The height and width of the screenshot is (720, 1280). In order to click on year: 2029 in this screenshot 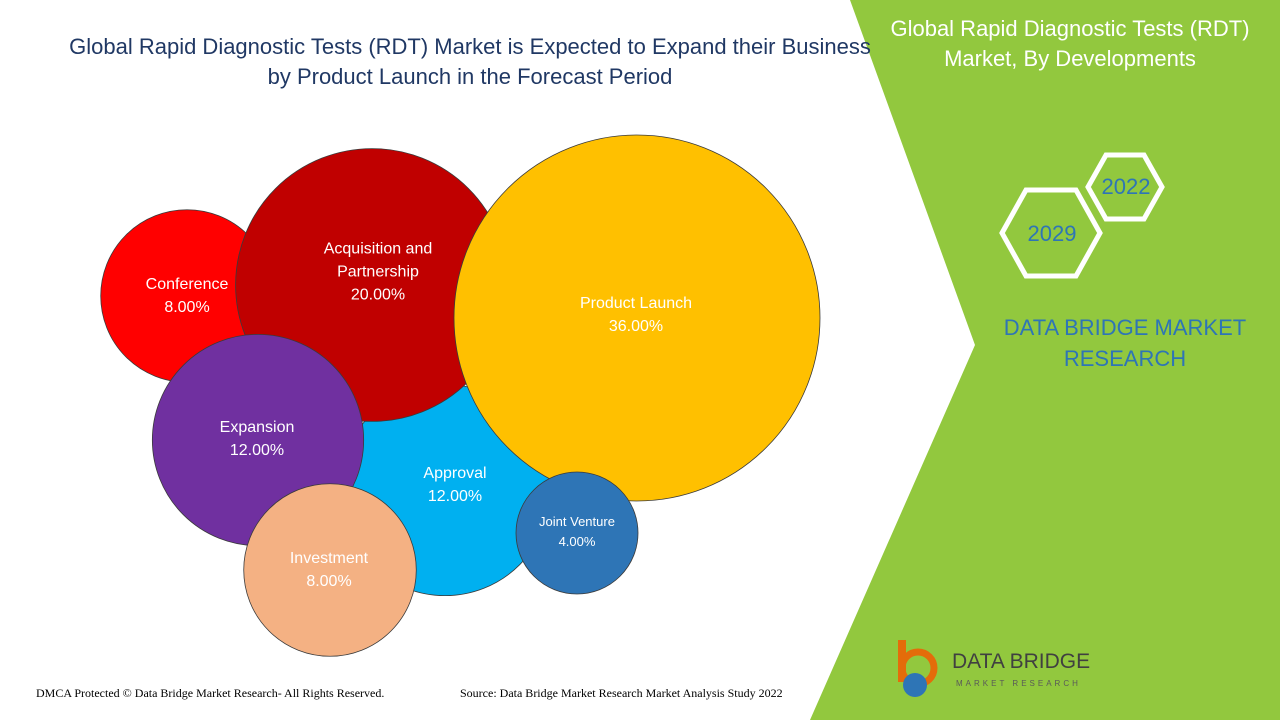, I will do `click(1052, 233)`.